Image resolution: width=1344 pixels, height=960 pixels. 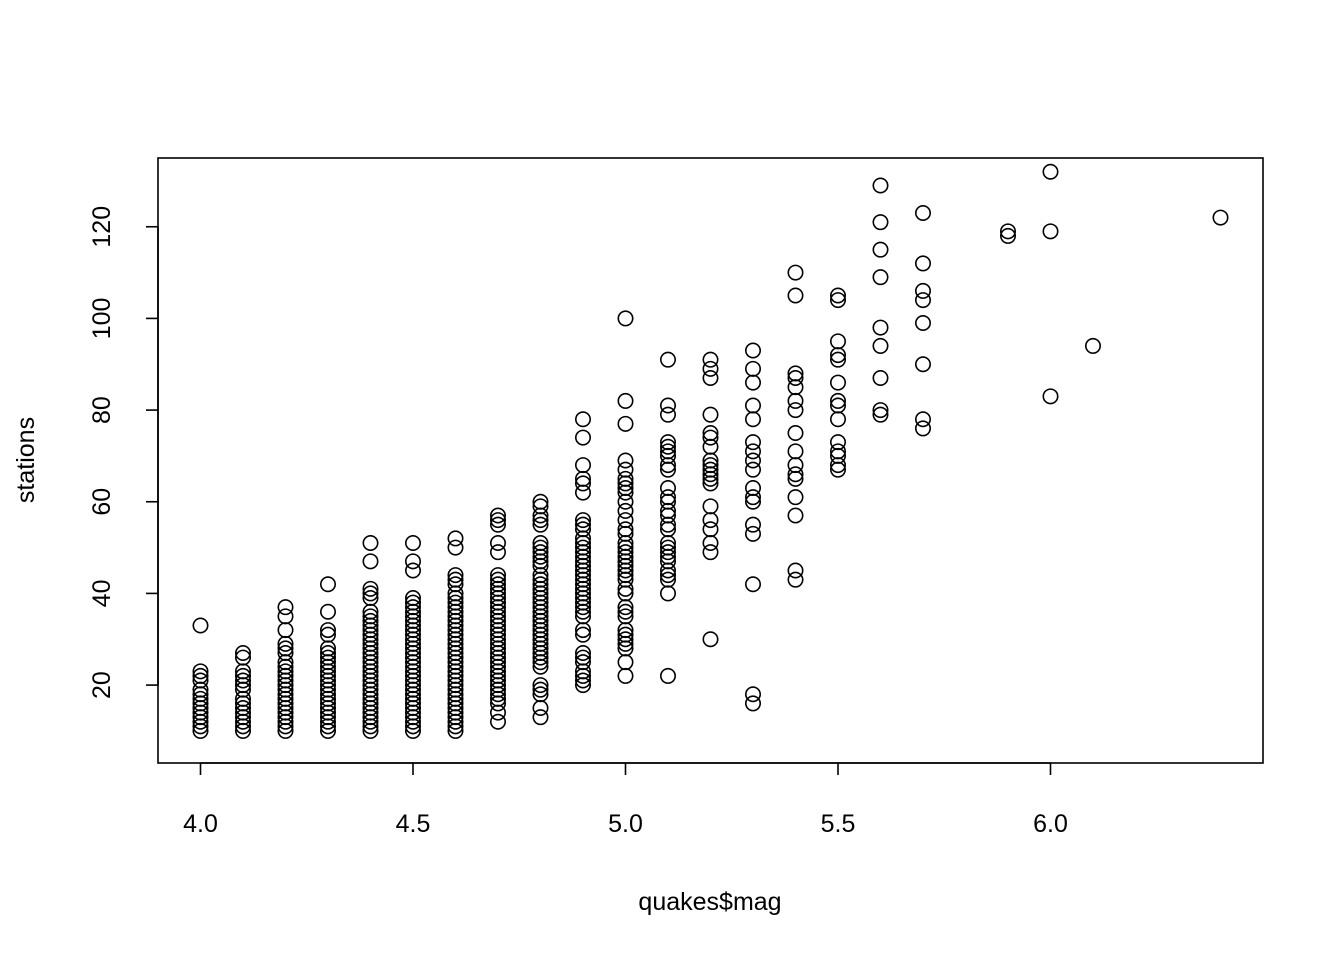 I want to click on y-tick-label: 40, so click(x=102, y=594).